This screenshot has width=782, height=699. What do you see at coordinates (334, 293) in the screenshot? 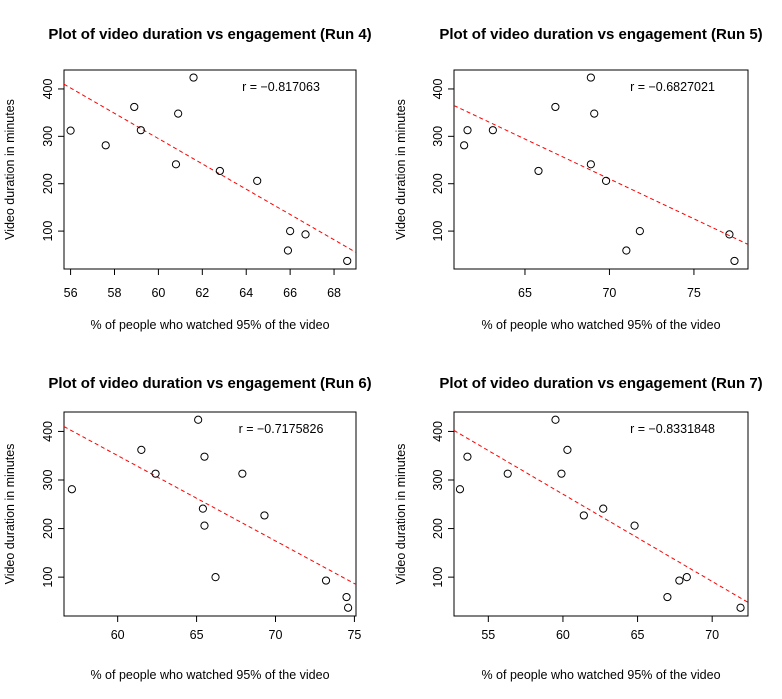
I see `x-tick-label: 68` at bounding box center [334, 293].